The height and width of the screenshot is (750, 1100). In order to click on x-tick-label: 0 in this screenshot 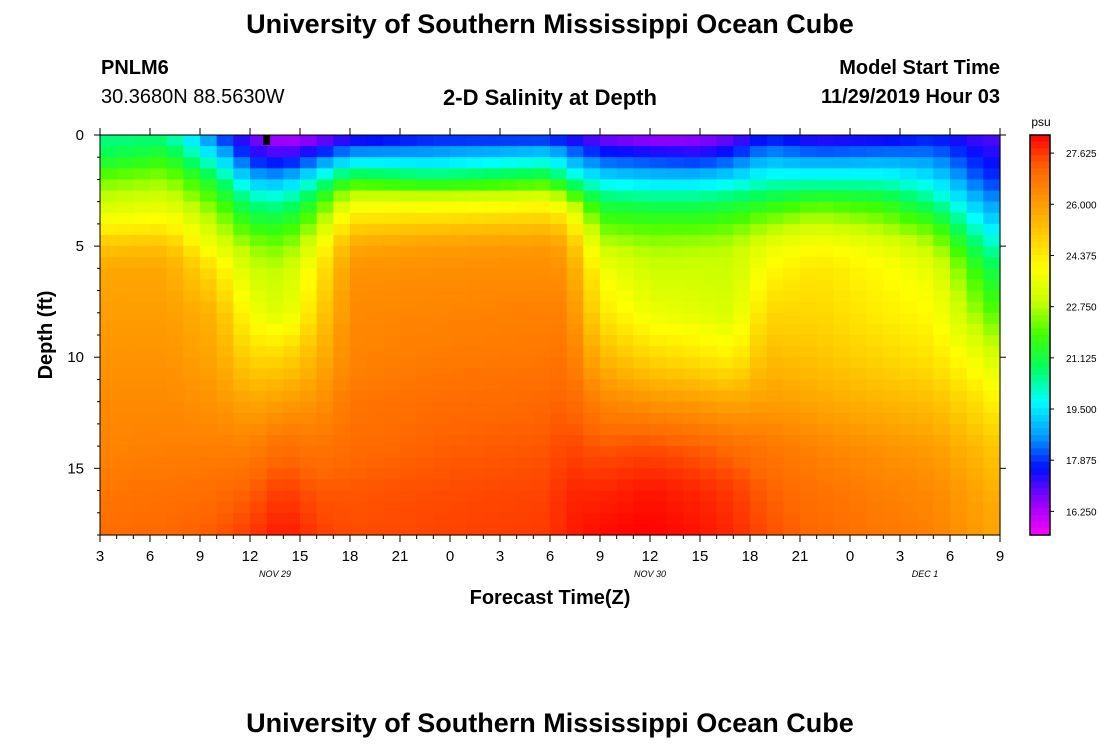, I will do `click(450, 556)`.